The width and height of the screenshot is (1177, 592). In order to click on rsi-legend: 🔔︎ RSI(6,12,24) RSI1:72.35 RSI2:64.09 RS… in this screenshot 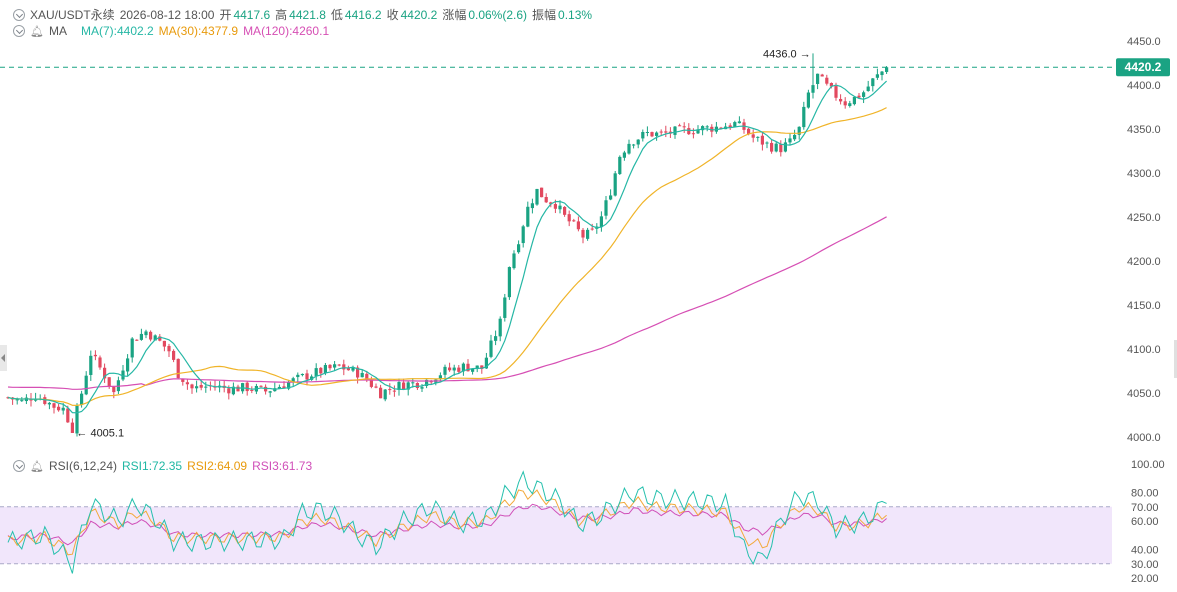, I will do `click(165, 466)`.